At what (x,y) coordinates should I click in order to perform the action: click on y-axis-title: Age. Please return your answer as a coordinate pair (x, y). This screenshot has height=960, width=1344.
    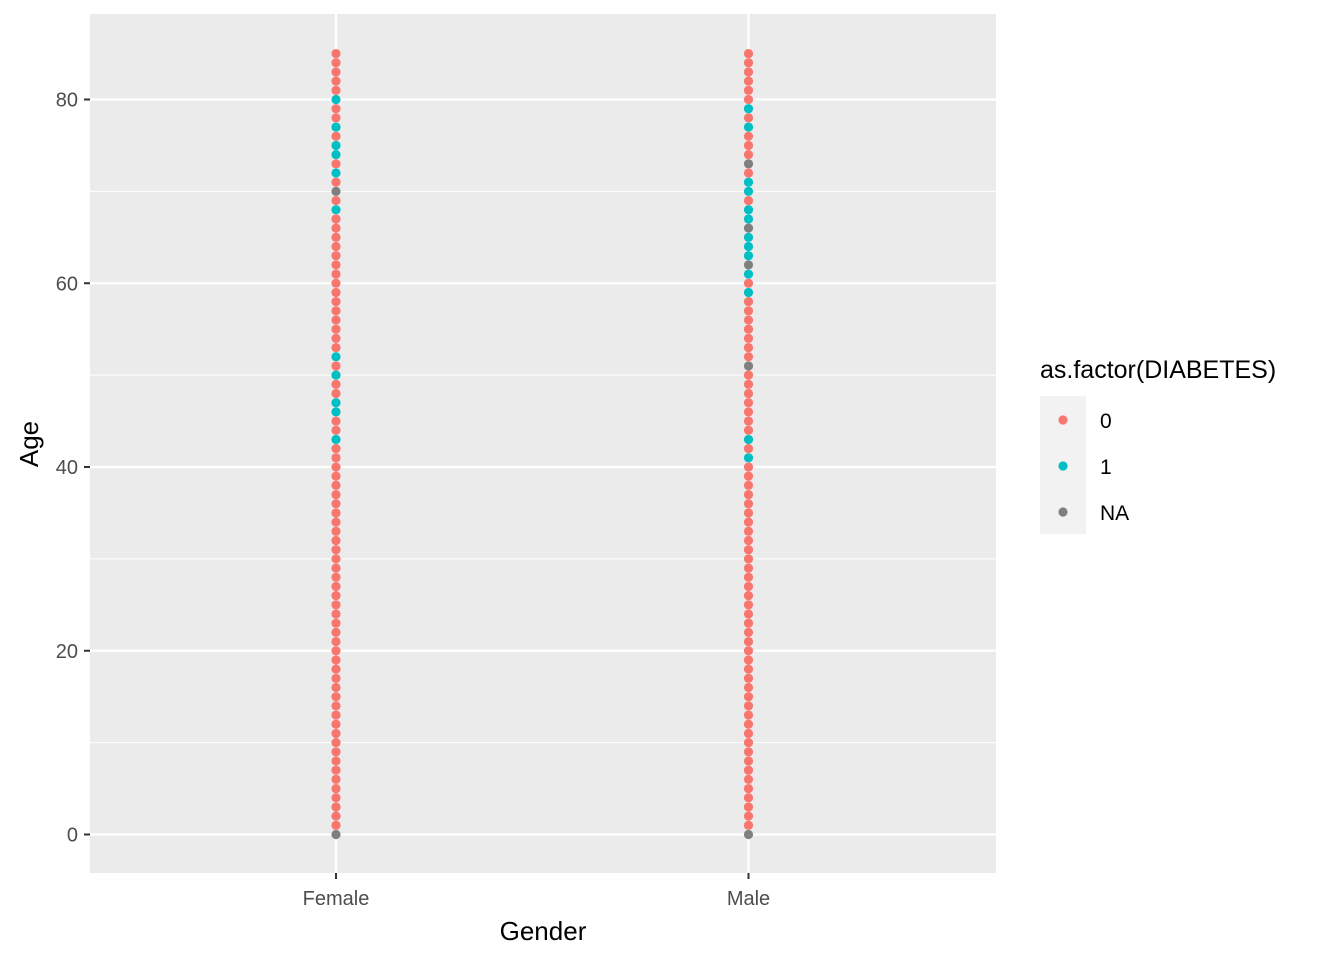
    Looking at the image, I should click on (29, 444).